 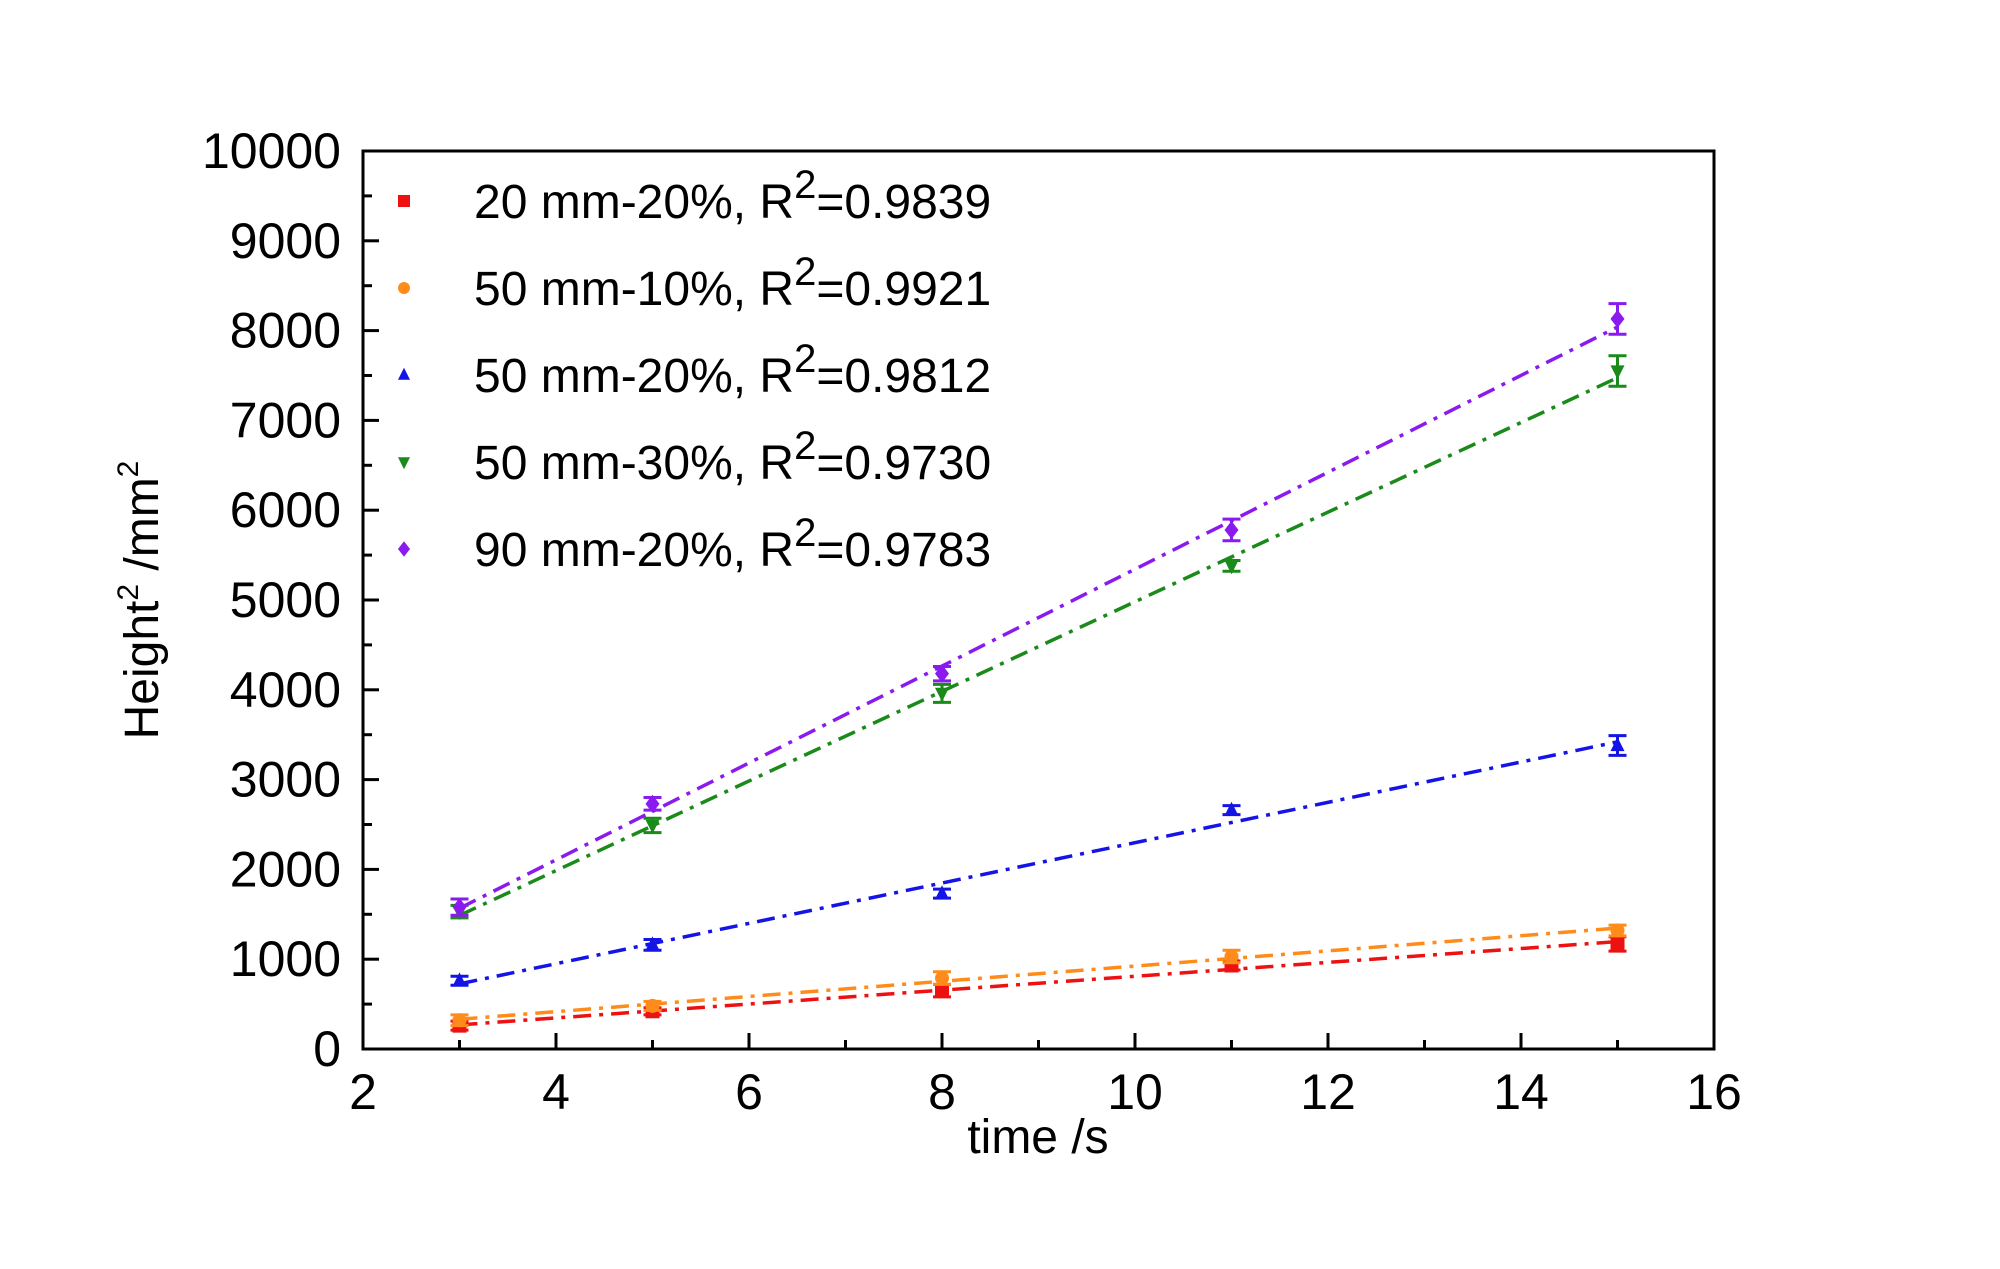 What do you see at coordinates (749, 1092) in the screenshot?
I see `x-tick-label: 6` at bounding box center [749, 1092].